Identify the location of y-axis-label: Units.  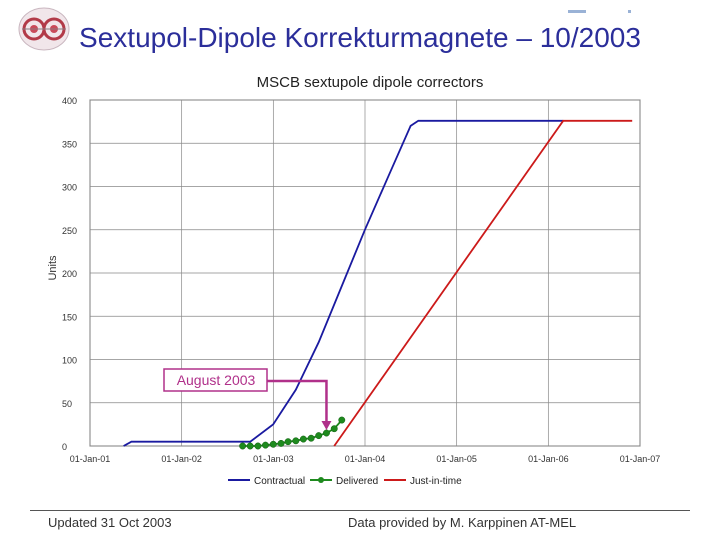
(53, 268).